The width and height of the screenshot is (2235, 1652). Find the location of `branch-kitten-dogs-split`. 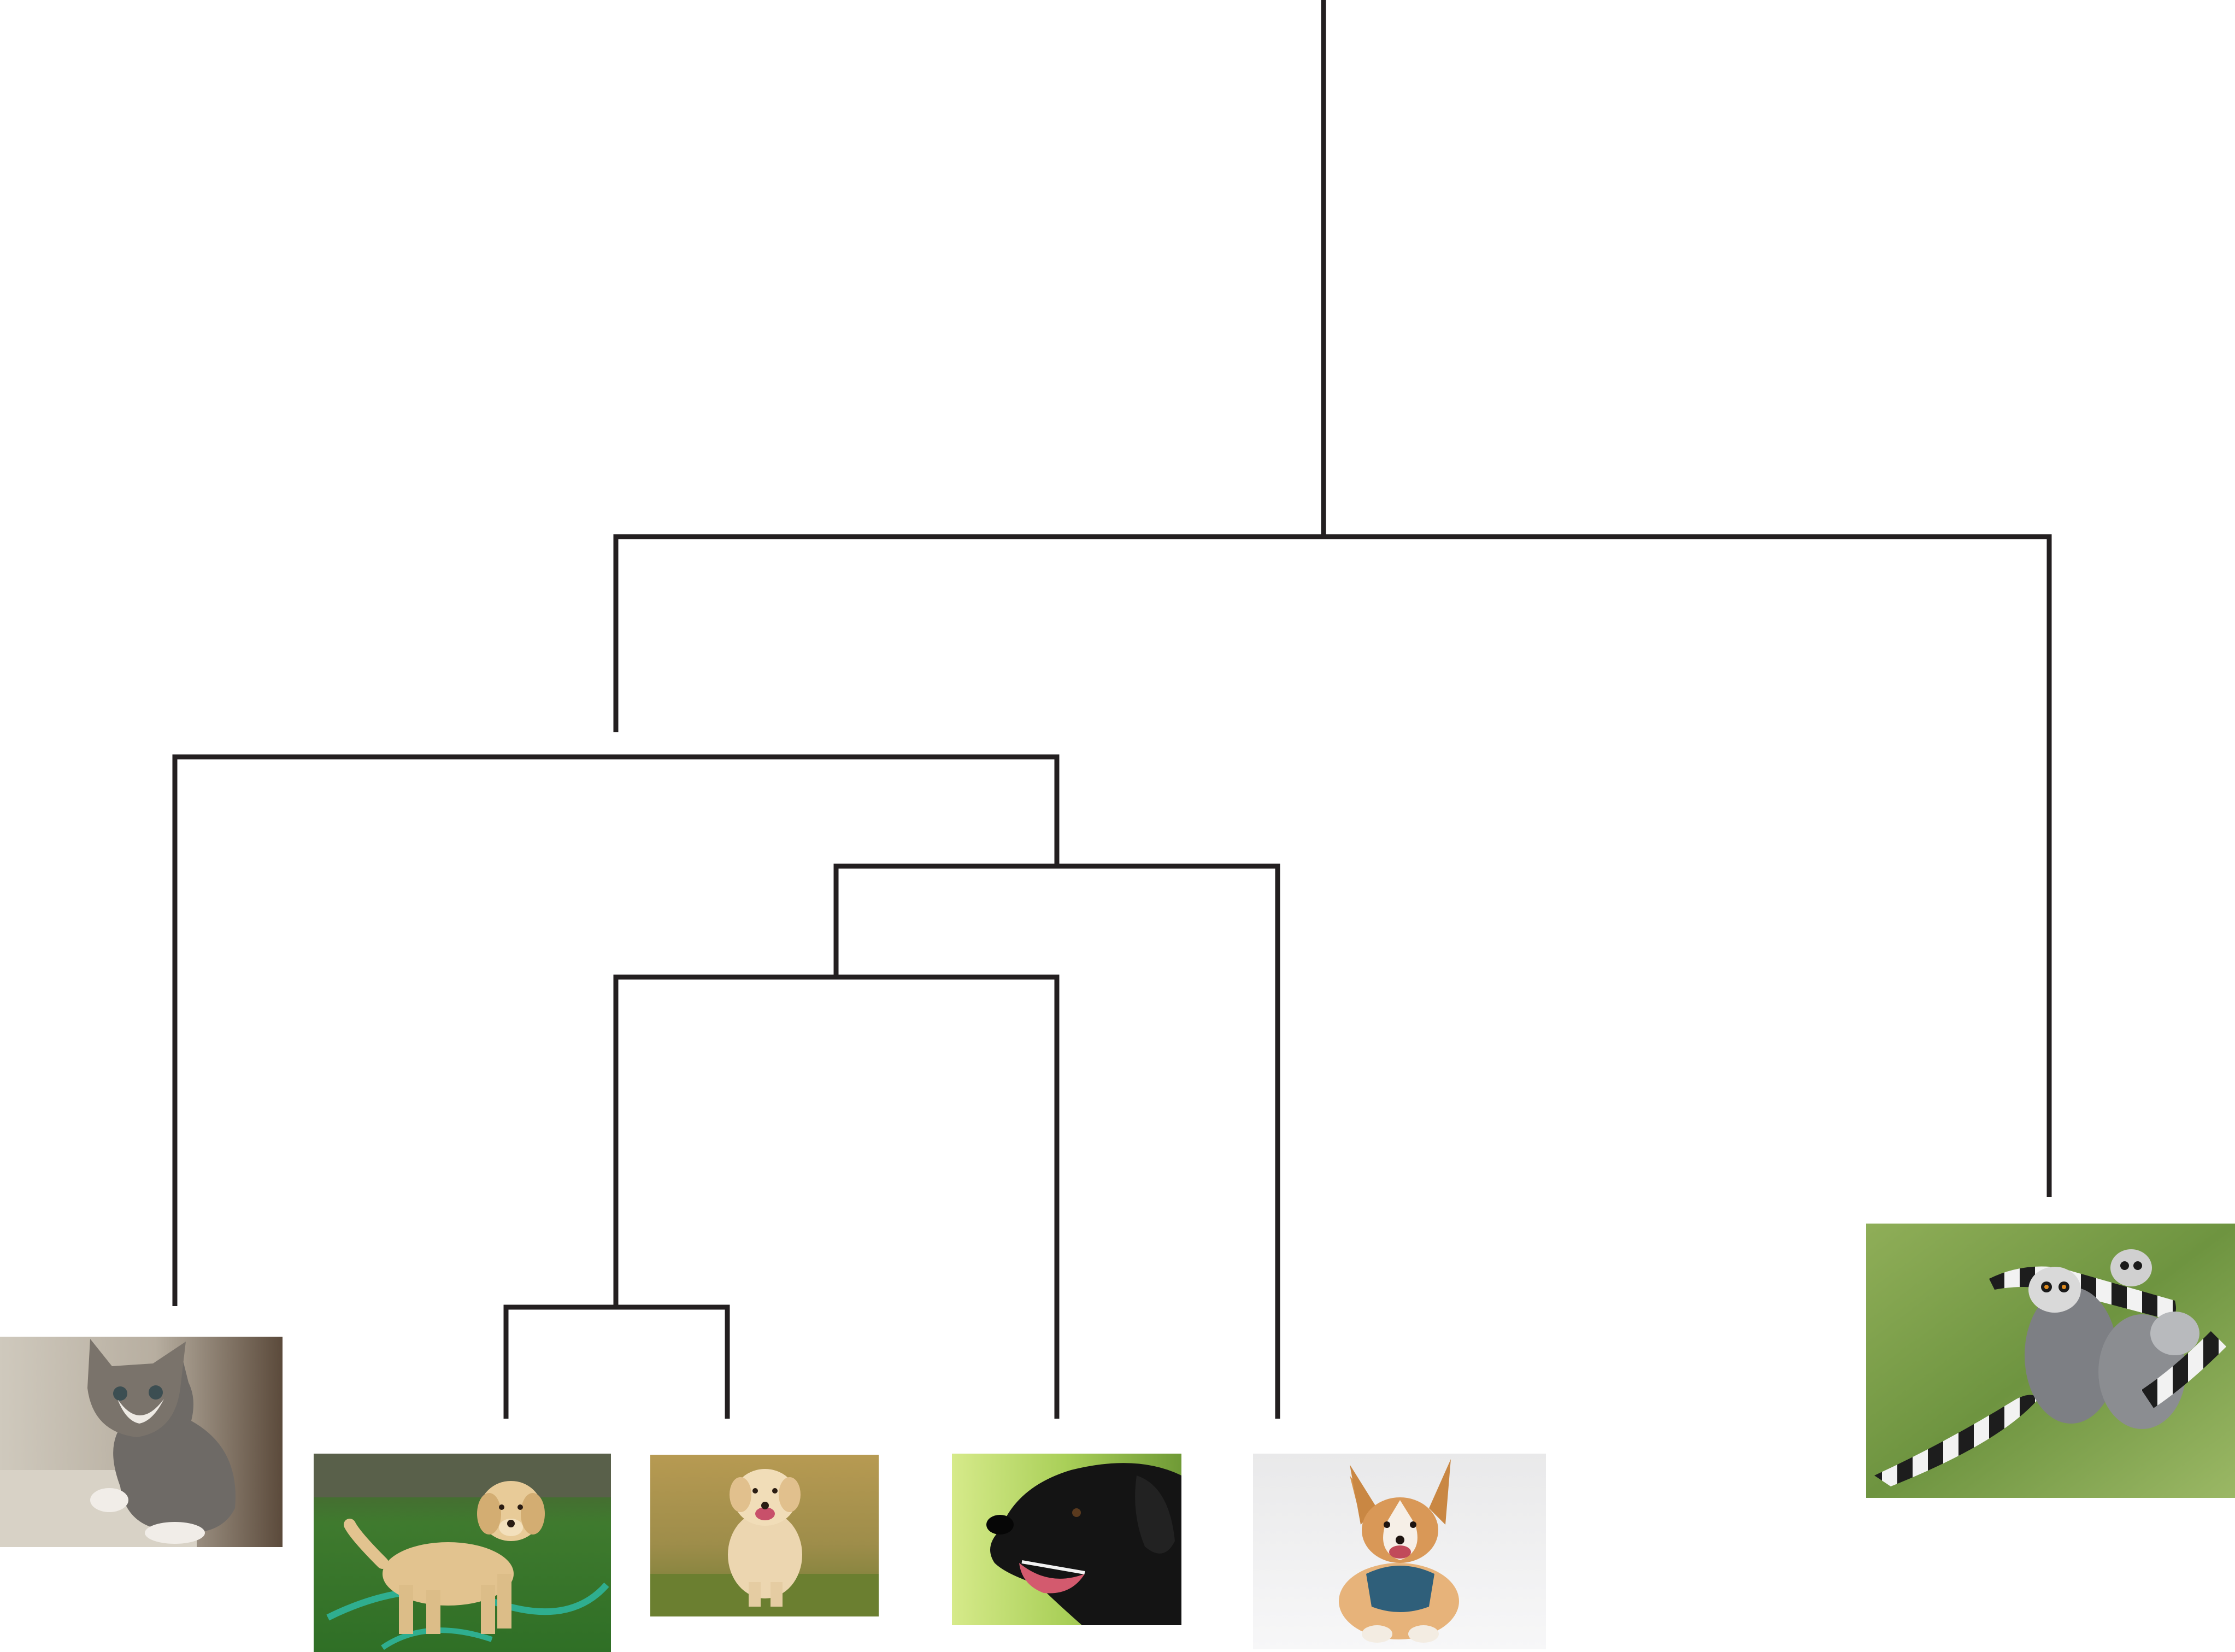

branch-kitten-dogs-split is located at coordinates (616, 1030).